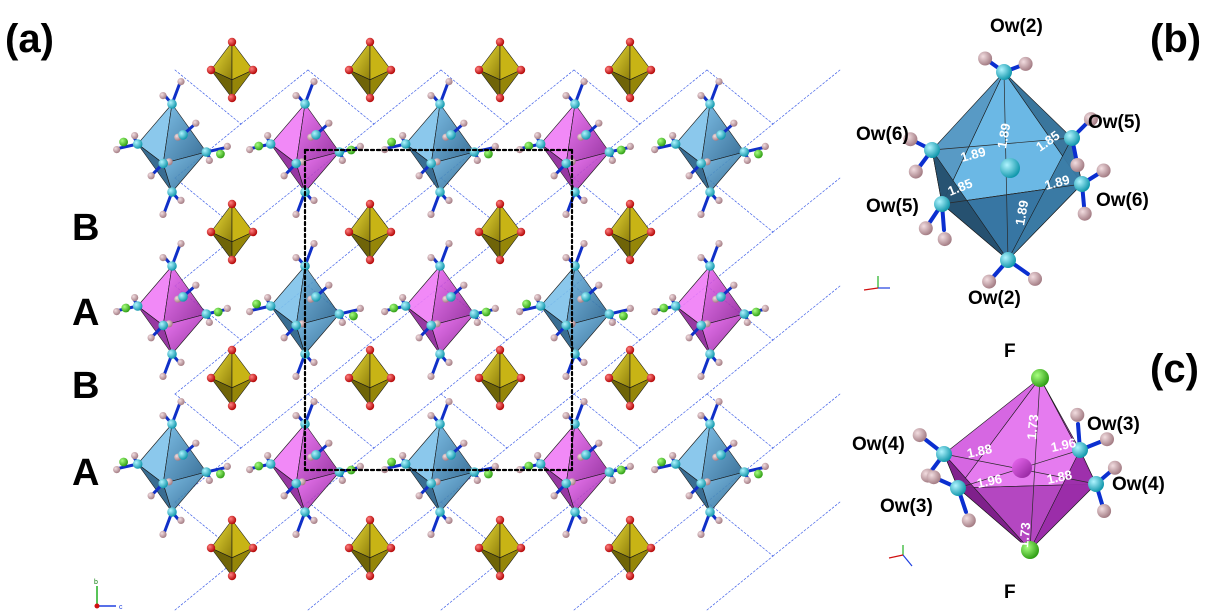 This screenshot has height=613, width=1218. What do you see at coordinates (1016, 26) in the screenshot?
I see `ow2-top-label: Ow(2)` at bounding box center [1016, 26].